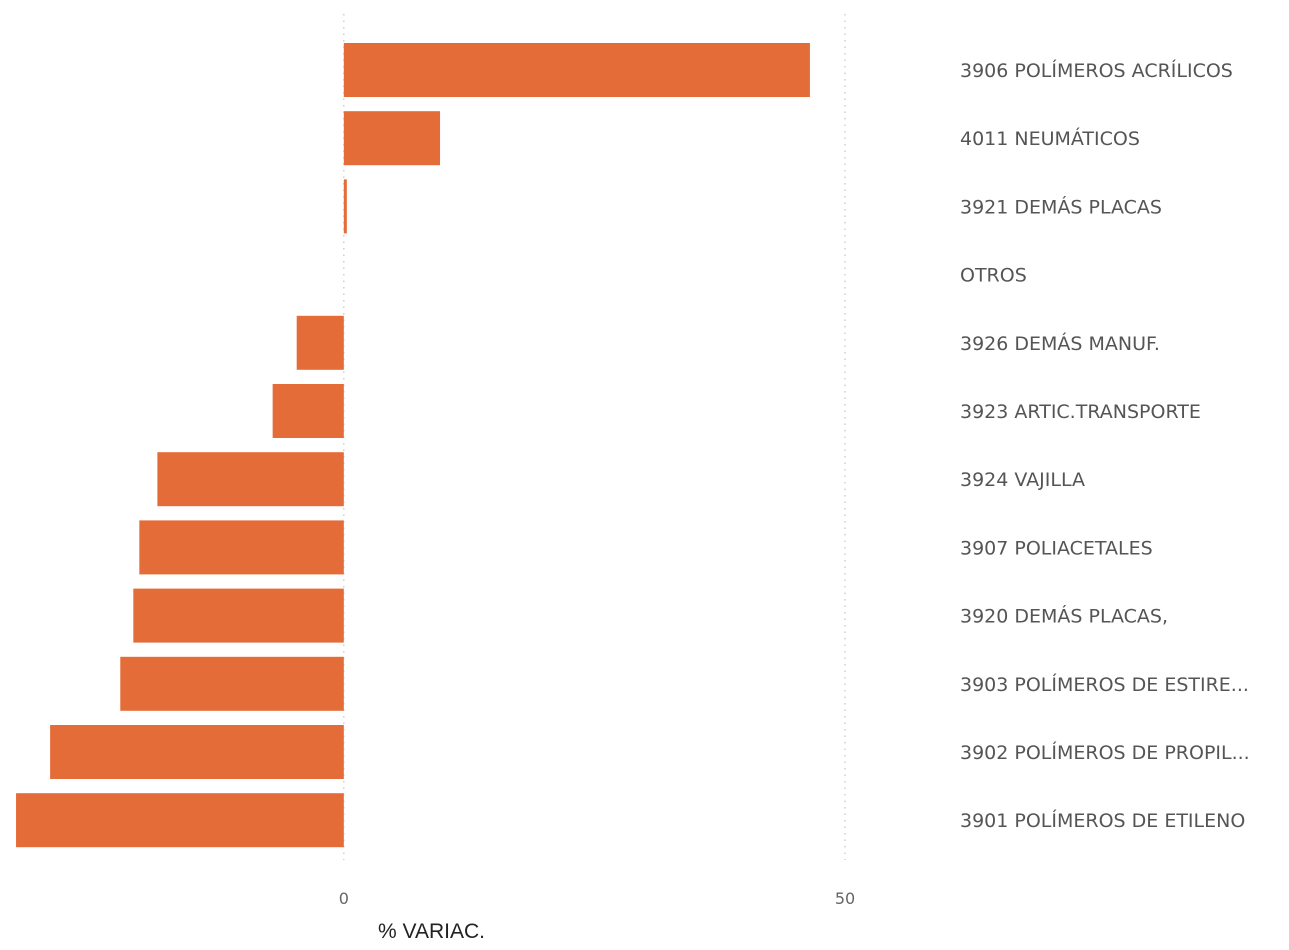  I want to click on x-tick-label-1: 50, so click(845, 898).